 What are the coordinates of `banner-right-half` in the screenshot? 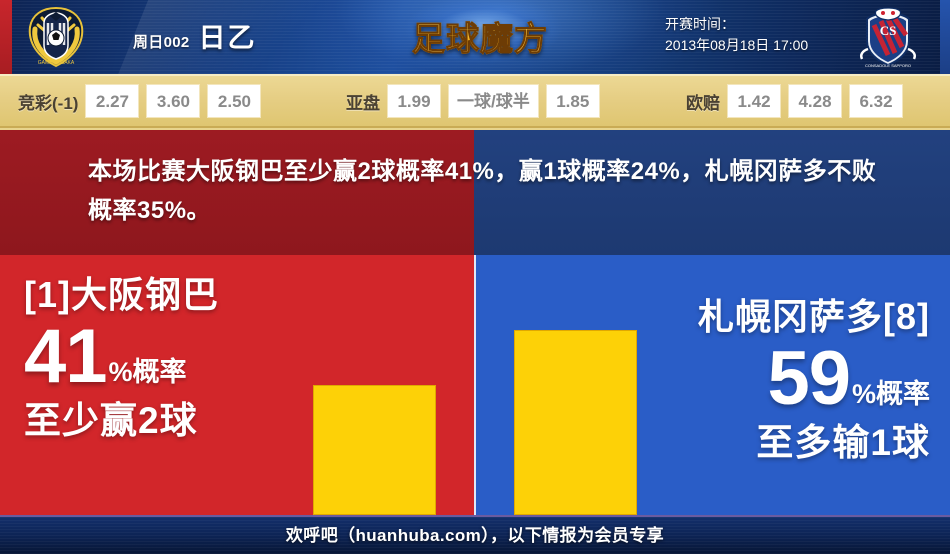 It's located at (712, 192).